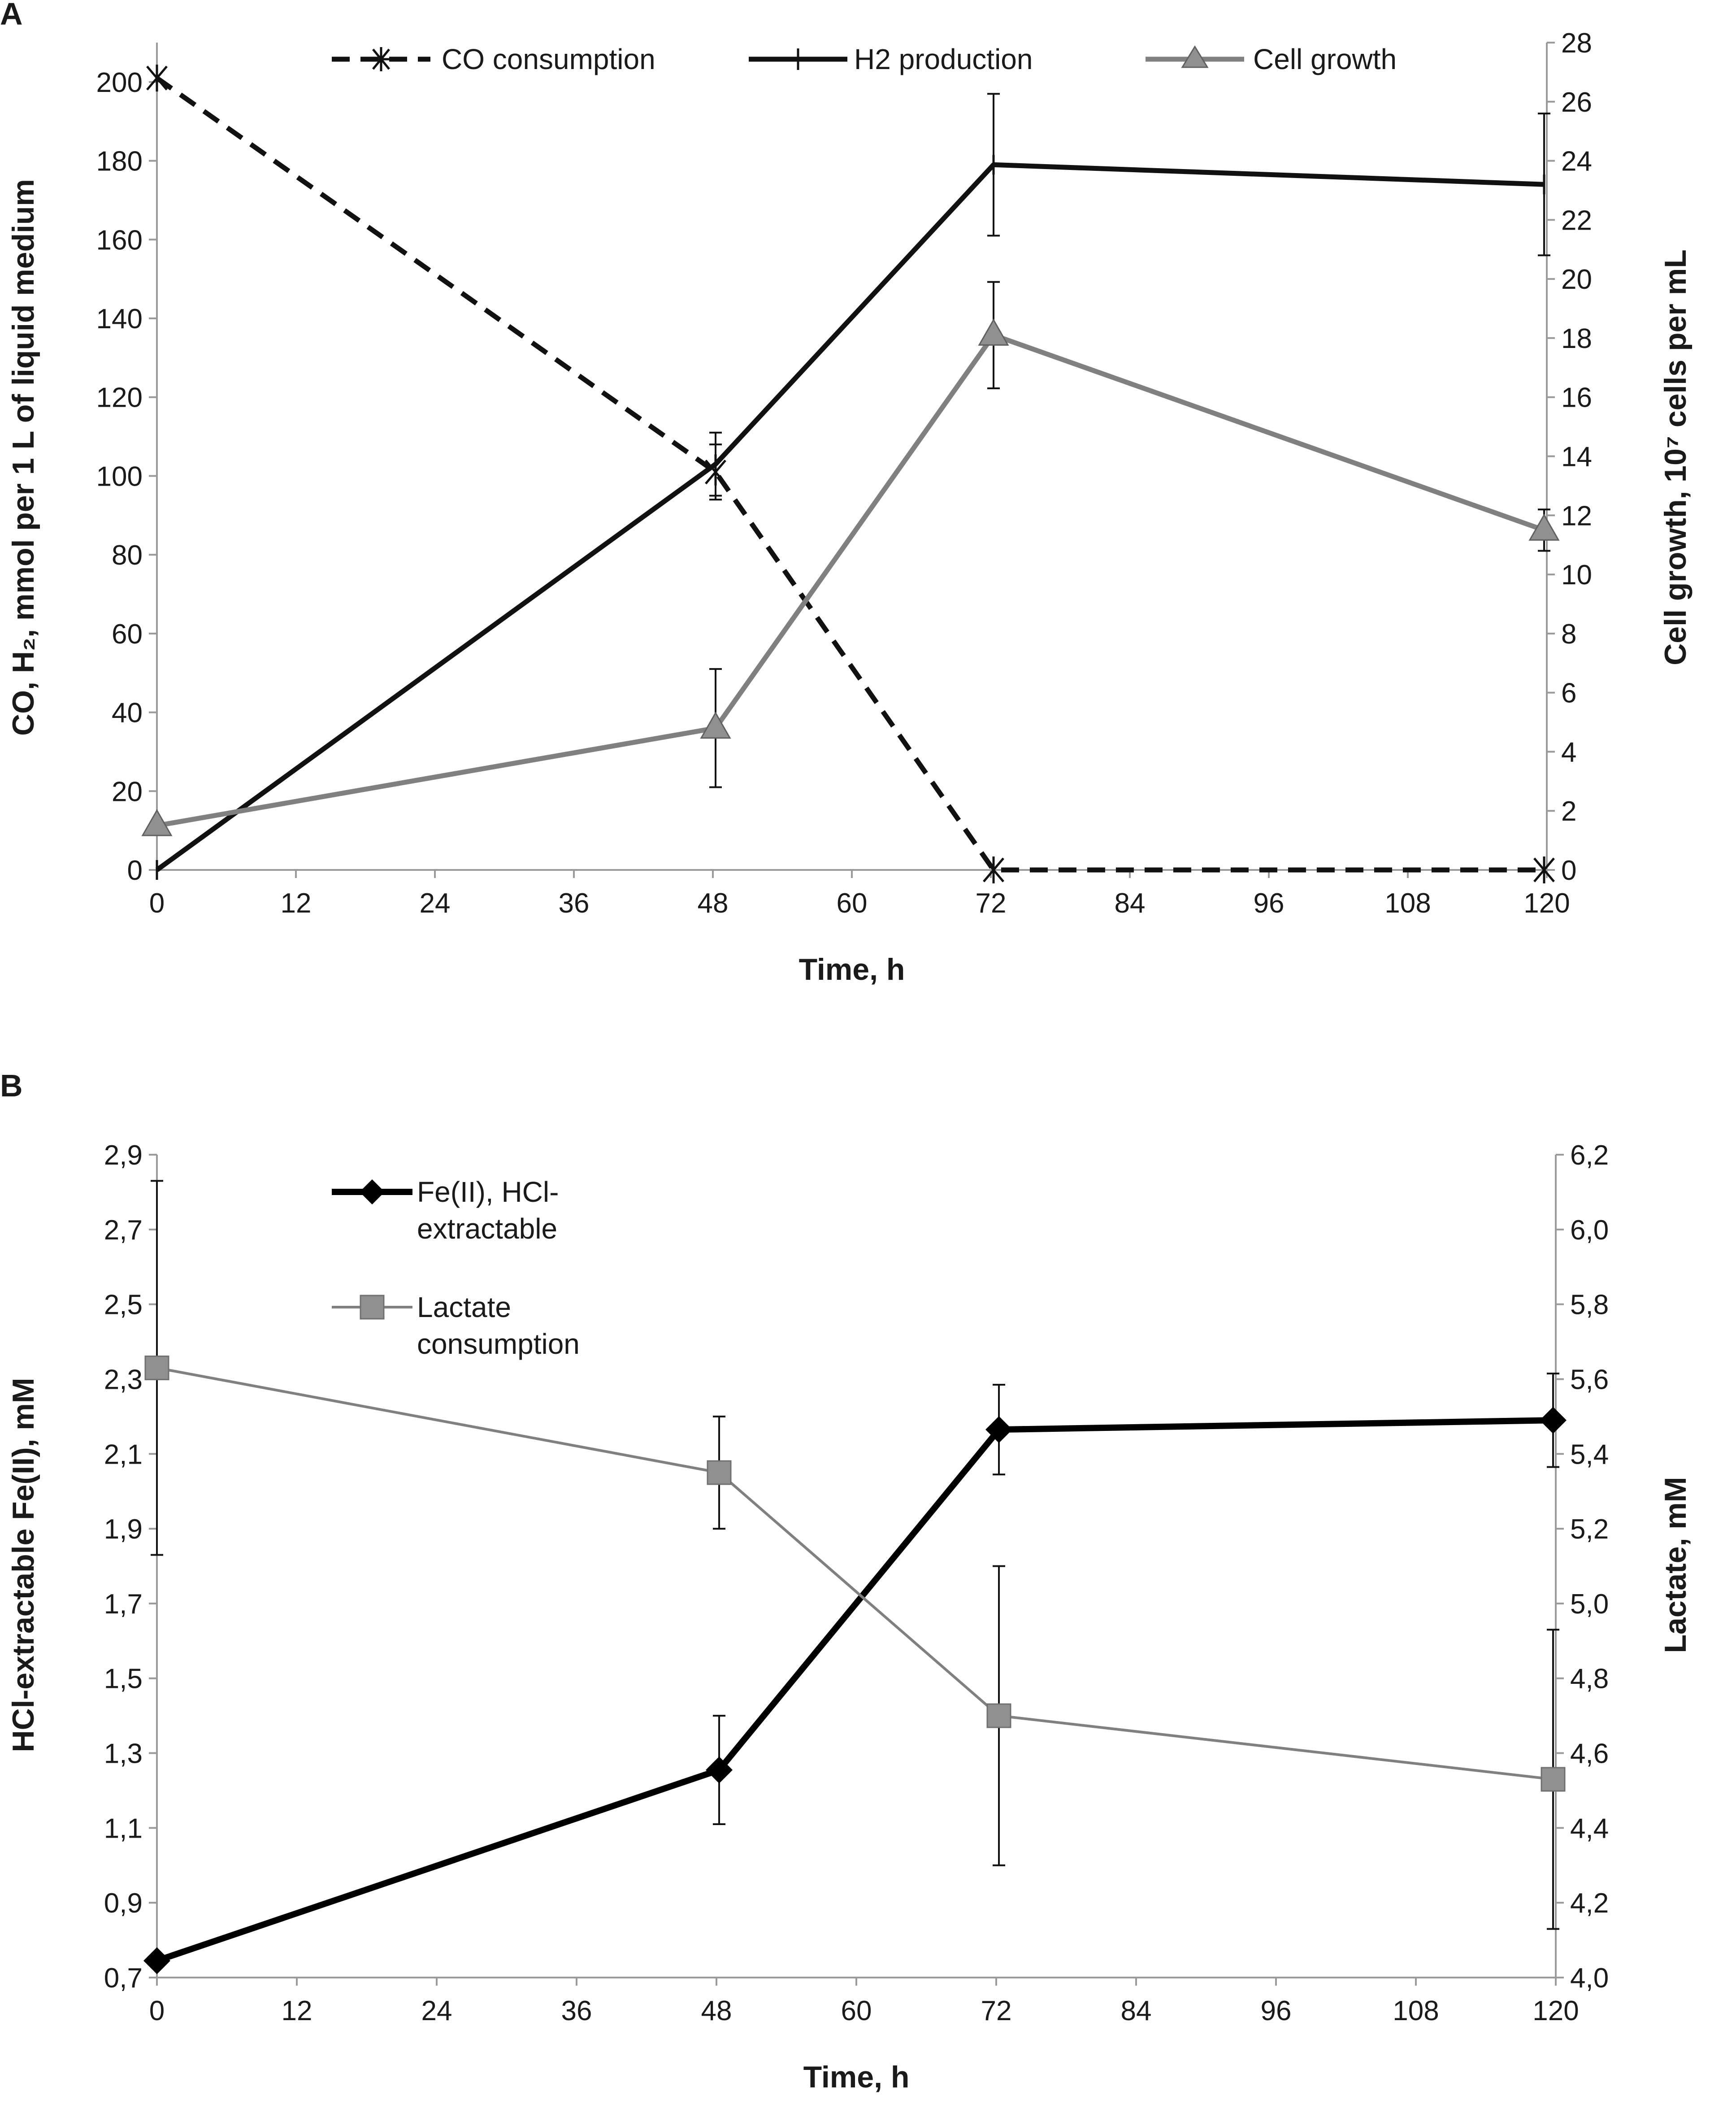 The image size is (1736, 2104). Describe the element at coordinates (124, 1979) in the screenshot. I see `y-tick-label: 0,7` at that location.